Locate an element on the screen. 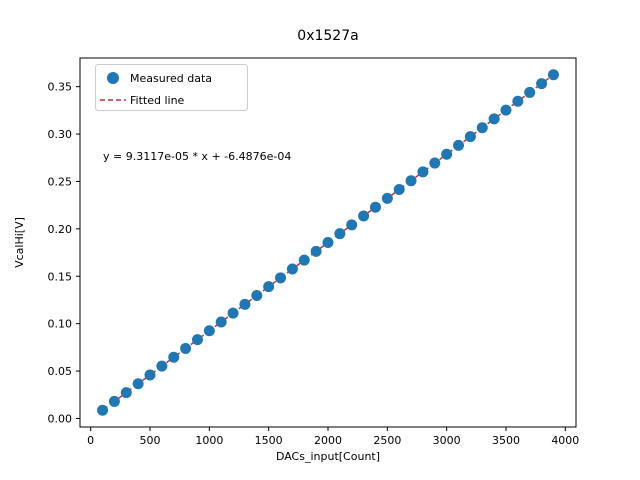  x-tick-label: 1500 is located at coordinates (269, 440).